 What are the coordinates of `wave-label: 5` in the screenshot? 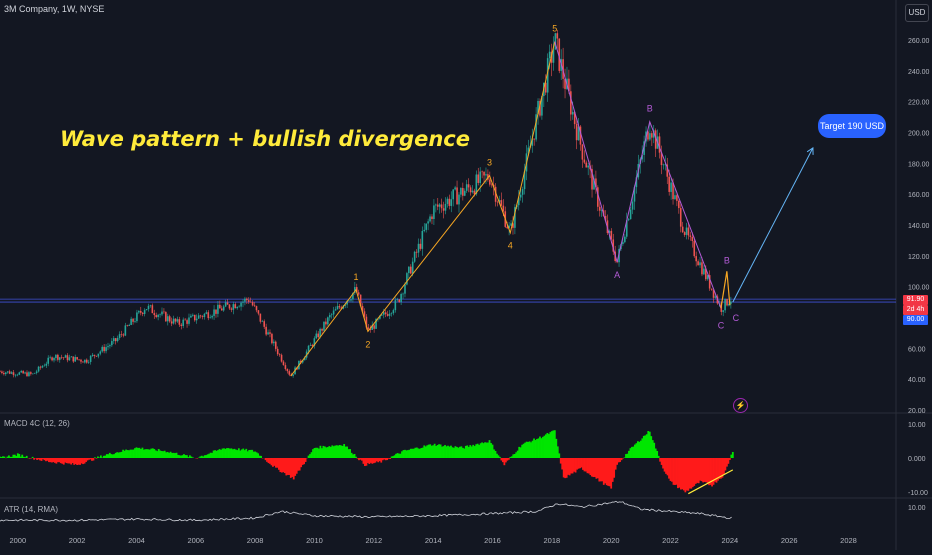 It's located at (554, 29).